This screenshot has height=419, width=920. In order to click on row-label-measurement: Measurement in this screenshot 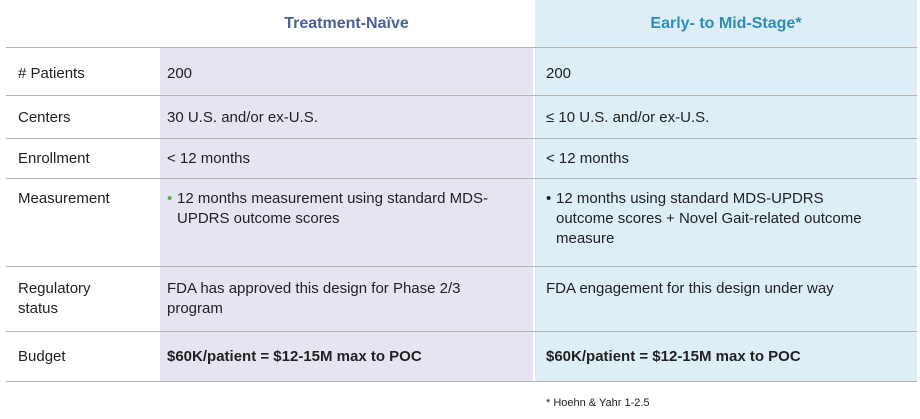, I will do `click(64, 198)`.